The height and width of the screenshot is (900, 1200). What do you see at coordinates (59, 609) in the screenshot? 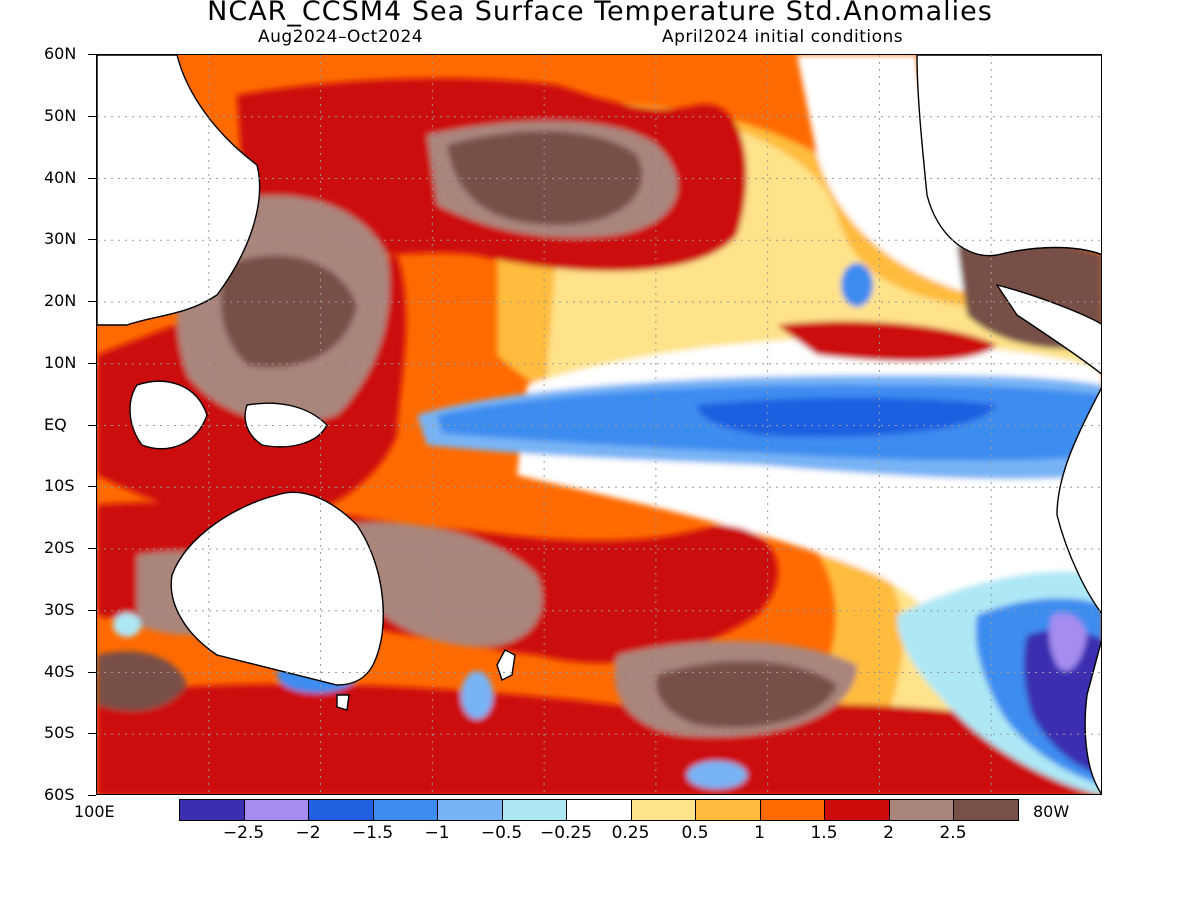
I see `lat-label: 30S` at bounding box center [59, 609].